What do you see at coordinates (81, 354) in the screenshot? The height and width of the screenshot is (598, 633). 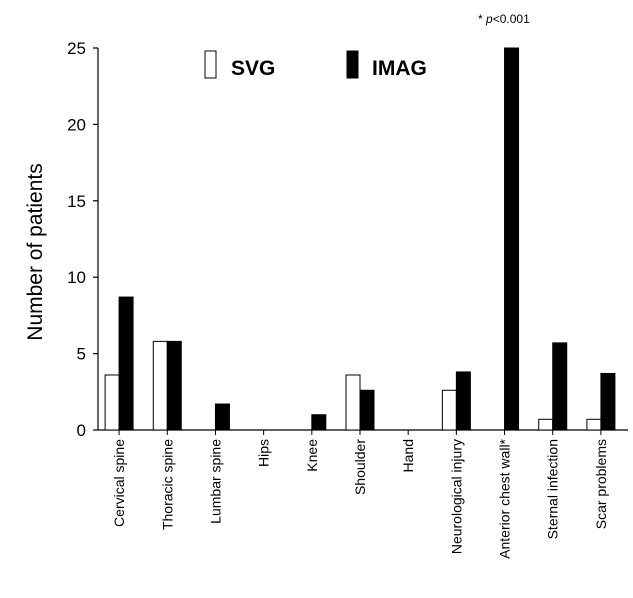 I see `y-tick-label: 5` at bounding box center [81, 354].